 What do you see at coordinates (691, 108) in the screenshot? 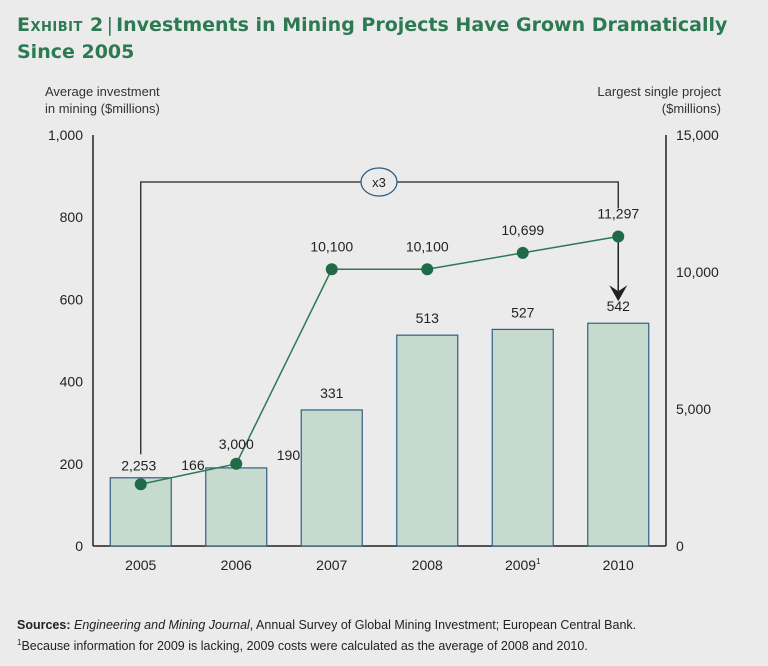
I see `right-axis-title-line2: ($millions)` at bounding box center [691, 108].